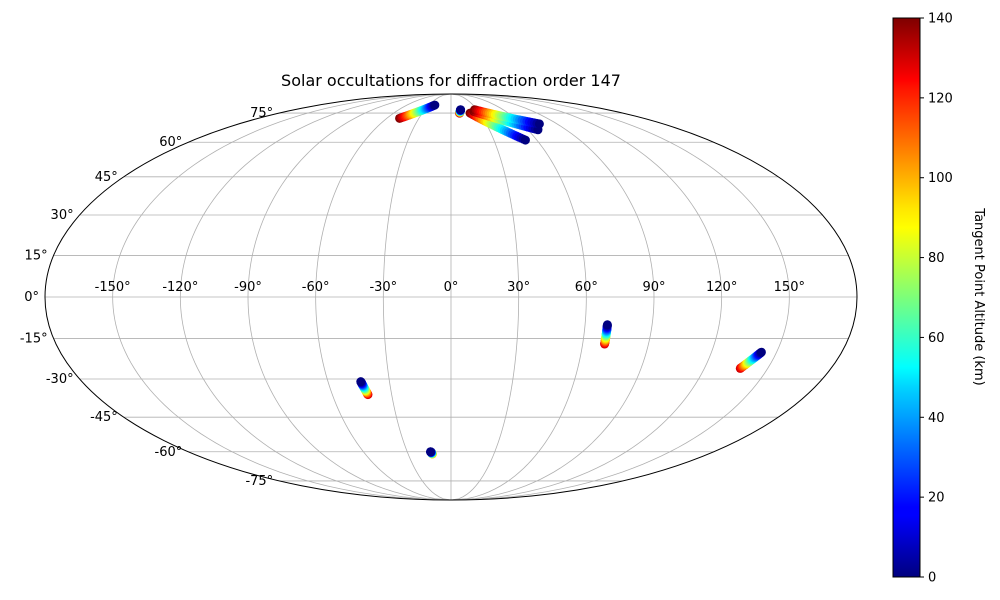  Describe the element at coordinates (936, 498) in the screenshot. I see `colorbar-tick-label: 20` at that location.